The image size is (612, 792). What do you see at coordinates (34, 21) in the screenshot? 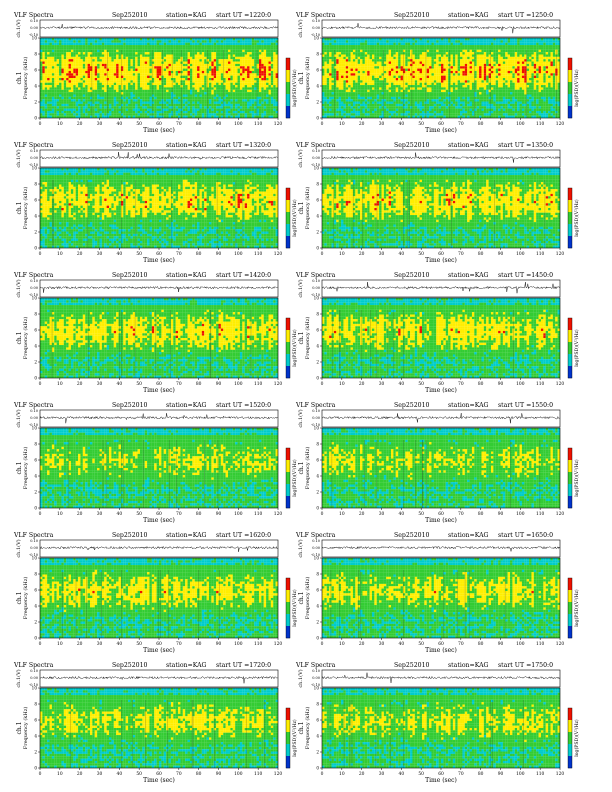
I see `waveform-tick-label: 0.10` at bounding box center [34, 21].